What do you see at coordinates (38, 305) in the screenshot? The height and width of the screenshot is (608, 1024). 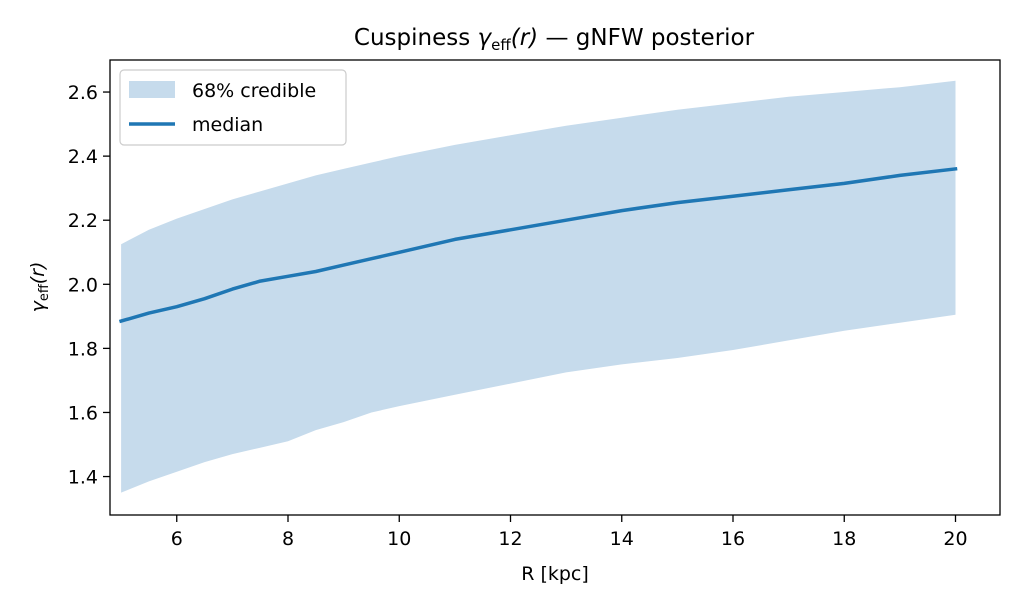 I see `y-axis-label-symbol: γ` at bounding box center [38, 305].